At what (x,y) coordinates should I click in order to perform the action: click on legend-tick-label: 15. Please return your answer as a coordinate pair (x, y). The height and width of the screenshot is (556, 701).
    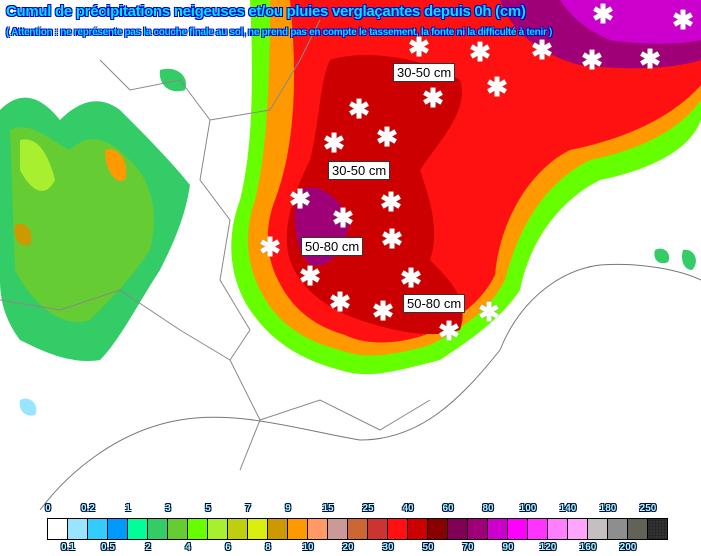
    Looking at the image, I should click on (328, 508).